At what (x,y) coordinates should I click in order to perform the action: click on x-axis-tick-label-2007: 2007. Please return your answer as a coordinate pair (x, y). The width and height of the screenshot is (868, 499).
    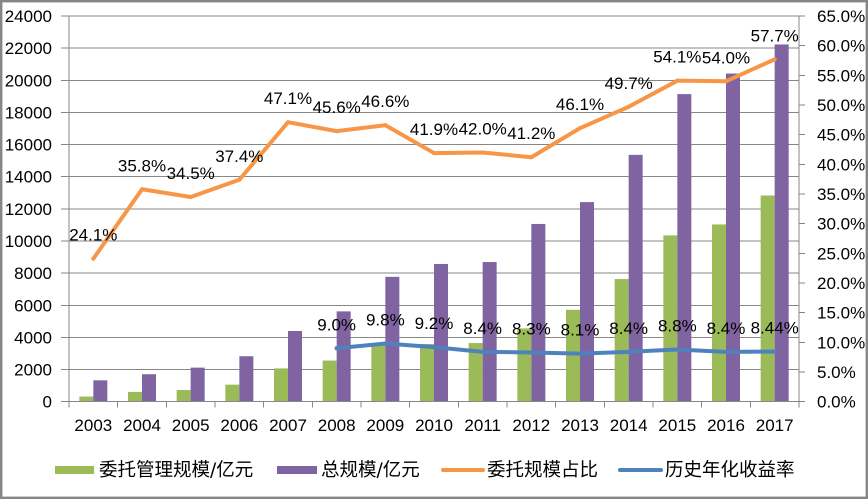
    Looking at the image, I should click on (288, 425).